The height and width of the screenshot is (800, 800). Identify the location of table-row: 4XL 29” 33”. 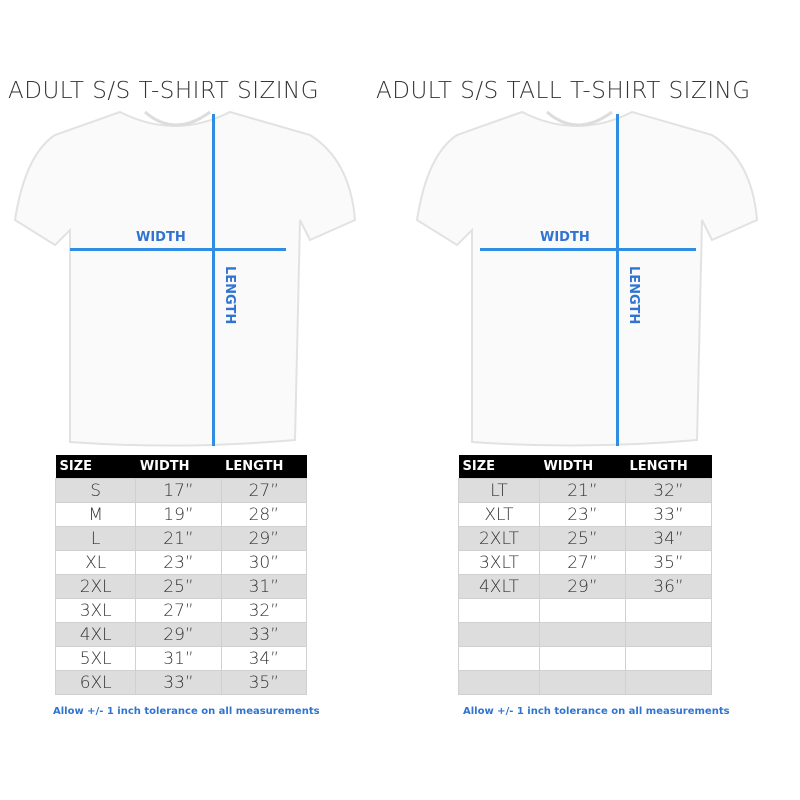
(181, 634).